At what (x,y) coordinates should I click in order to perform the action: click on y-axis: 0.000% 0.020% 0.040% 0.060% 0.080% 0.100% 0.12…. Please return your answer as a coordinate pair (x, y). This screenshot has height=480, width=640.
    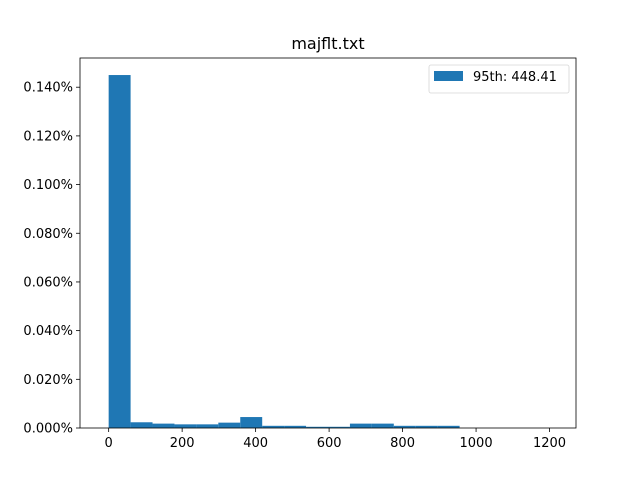
    Looking at the image, I should click on (51, 259).